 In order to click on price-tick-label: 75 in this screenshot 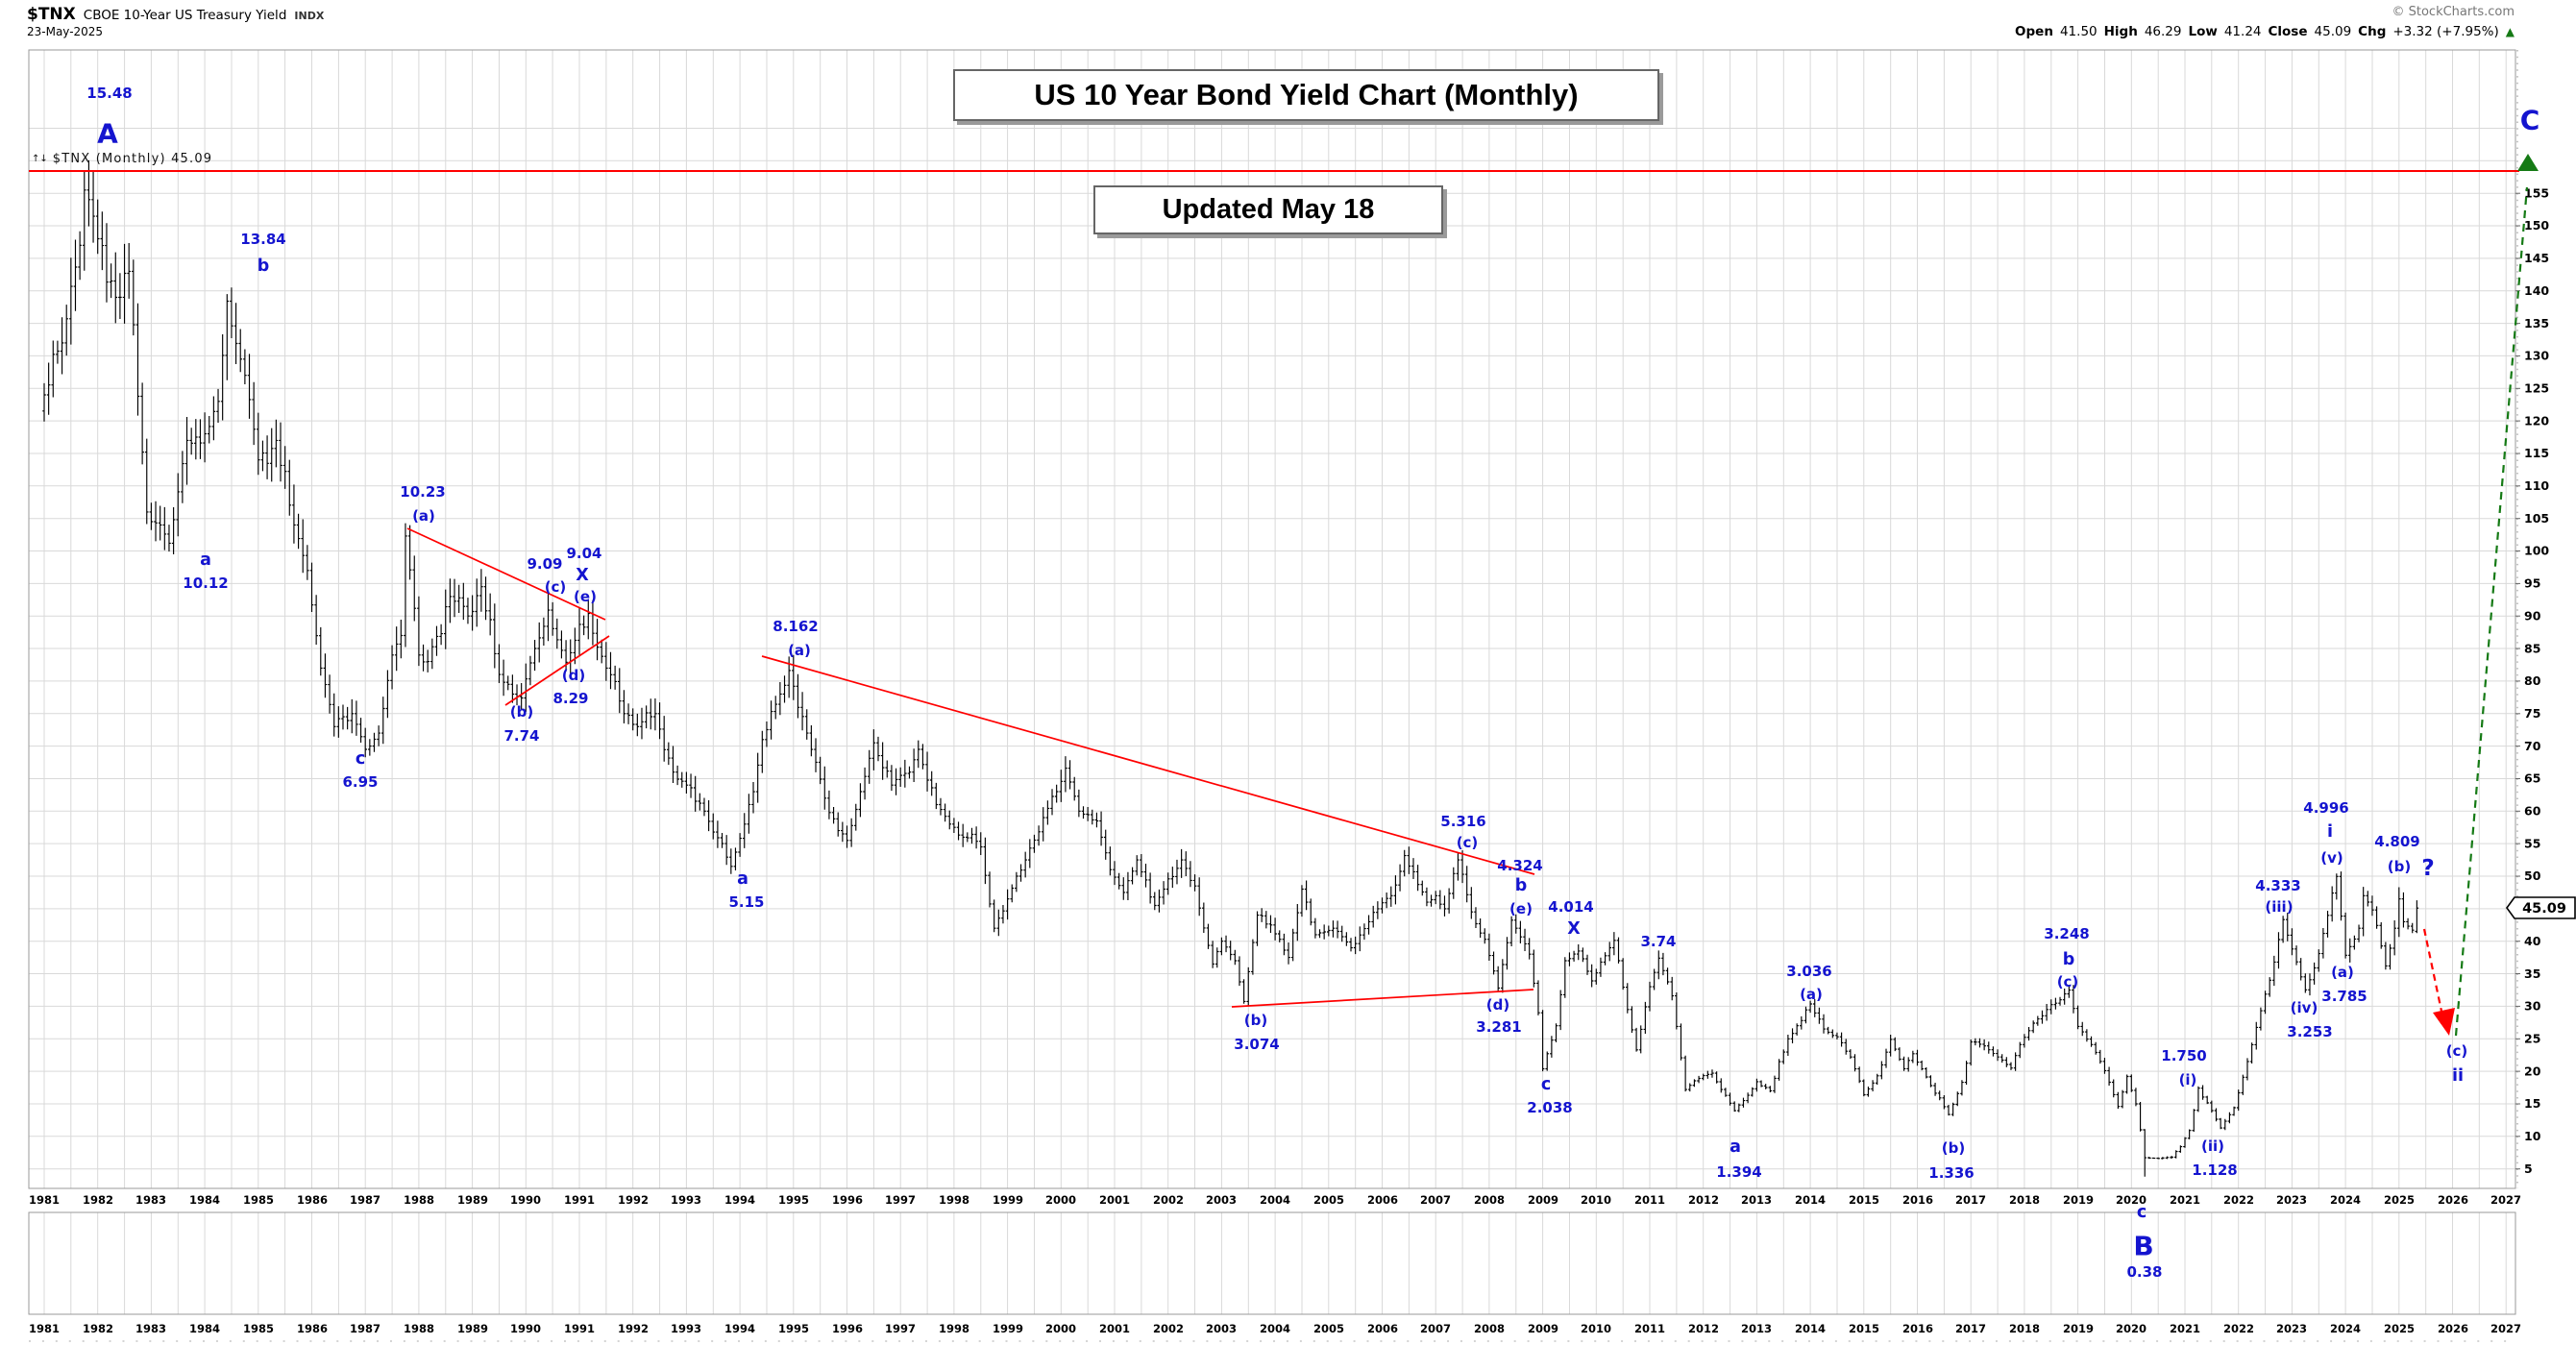, I will do `click(2532, 713)`.